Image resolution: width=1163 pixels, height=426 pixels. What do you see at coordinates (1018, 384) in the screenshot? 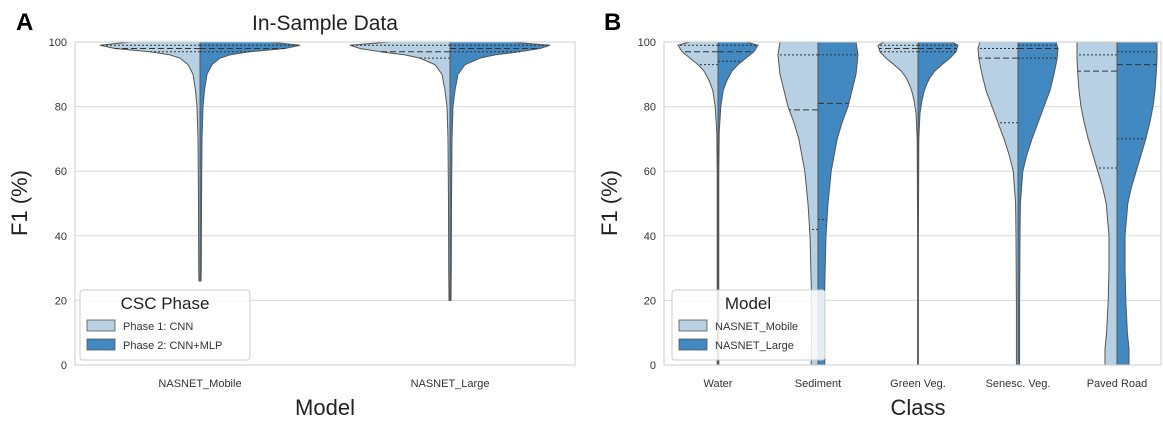
I see `x-tick-label: Senesc. Veg.` at bounding box center [1018, 384].